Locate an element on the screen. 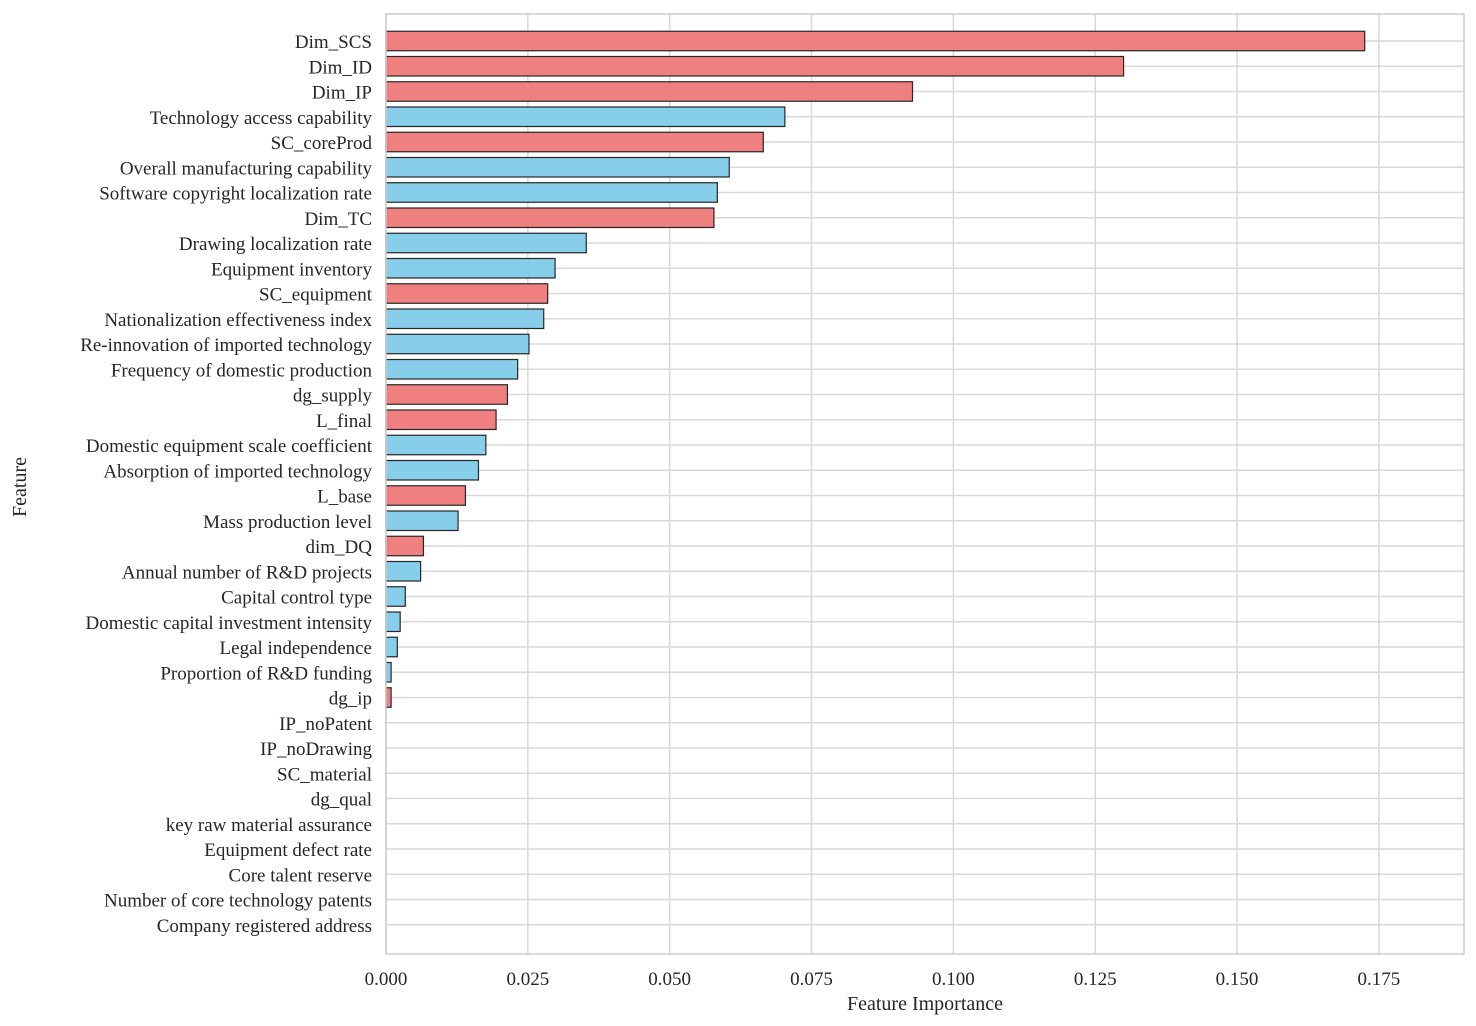  y-tick-label: Company registered address is located at coordinates (264, 926).